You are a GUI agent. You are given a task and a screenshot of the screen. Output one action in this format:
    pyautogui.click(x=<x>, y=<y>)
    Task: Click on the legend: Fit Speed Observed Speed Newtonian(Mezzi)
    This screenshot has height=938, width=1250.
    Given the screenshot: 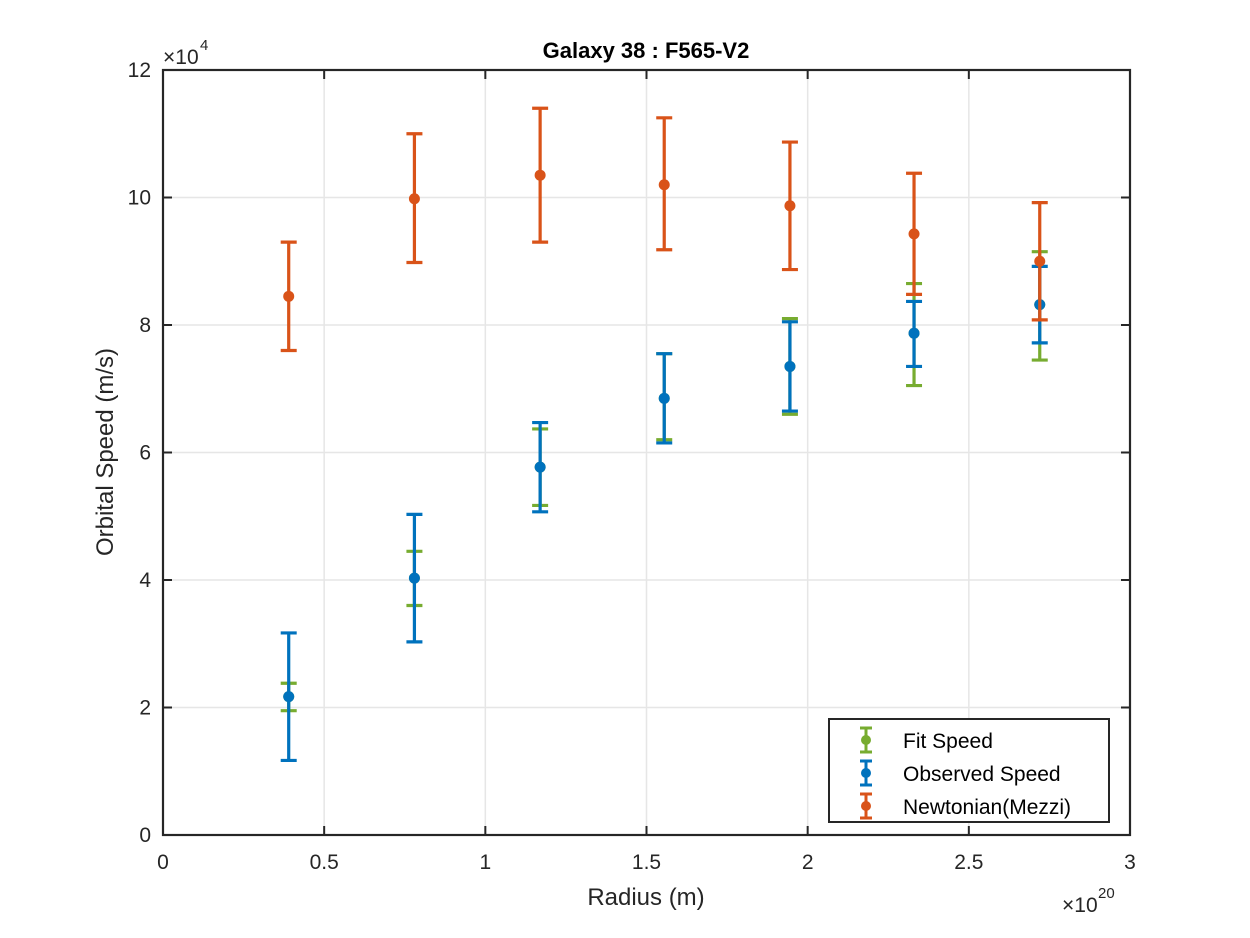 What is the action you would take?
    pyautogui.click(x=969, y=770)
    